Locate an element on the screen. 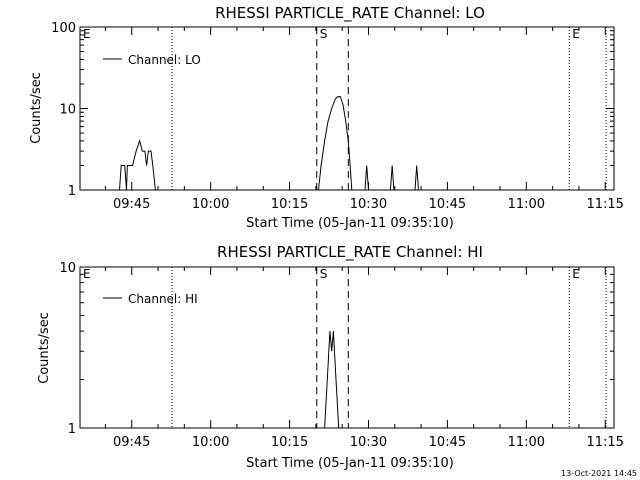 The image size is (640, 480). y-tick-label: 100 is located at coordinates (63, 28).